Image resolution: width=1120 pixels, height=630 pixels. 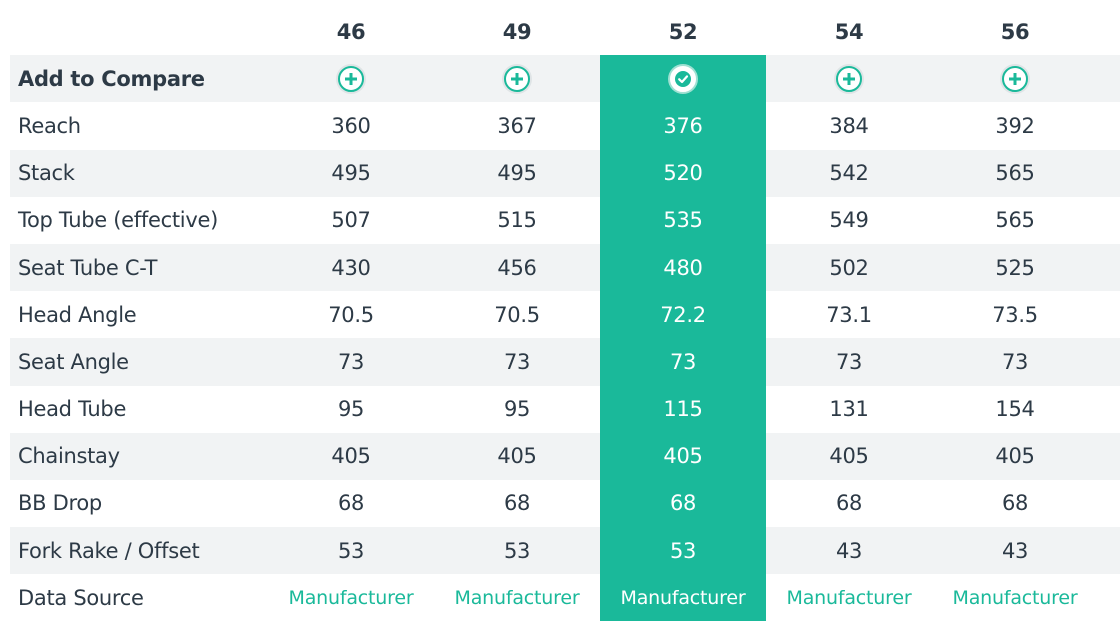 I want to click on value-cell: 115, so click(x=683, y=409).